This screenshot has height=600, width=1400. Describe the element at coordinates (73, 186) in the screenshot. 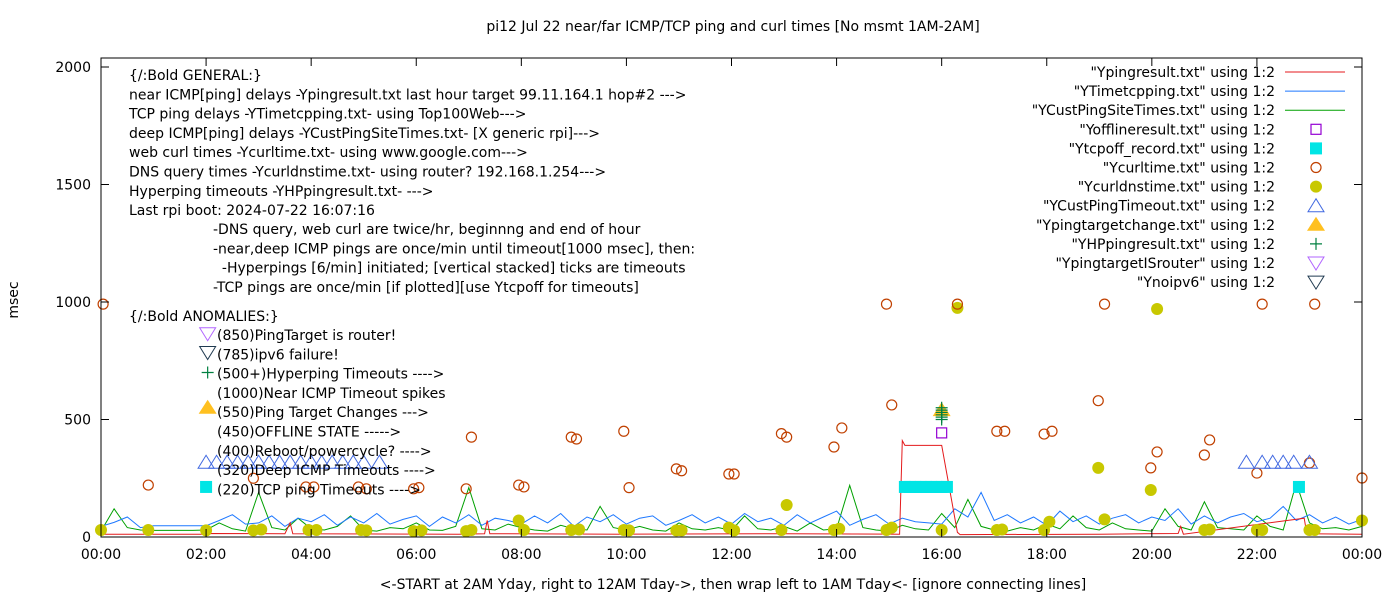

I see `y-tick-label: 1500` at that location.